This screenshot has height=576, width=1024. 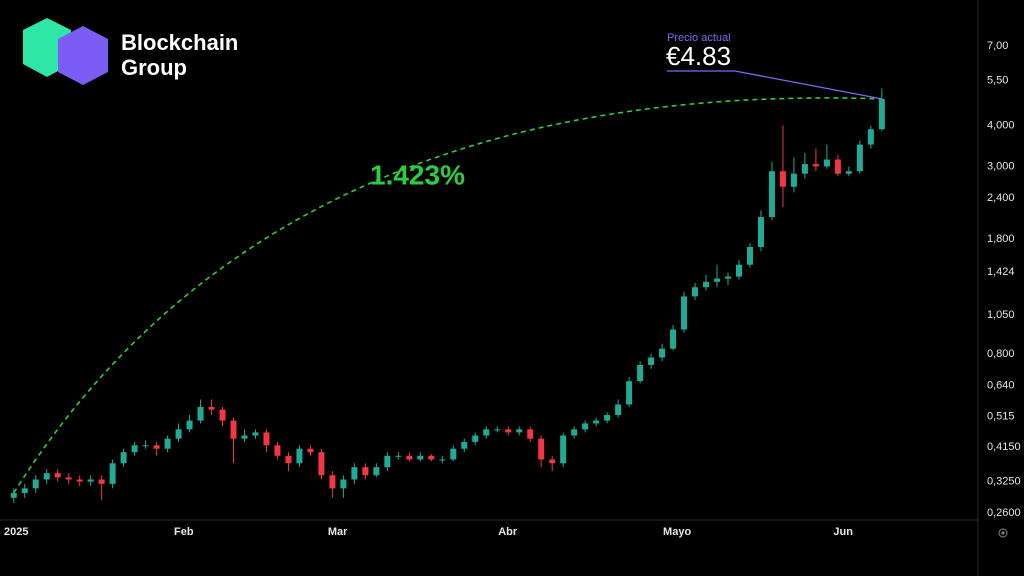 I want to click on y-tick-label: 0,515, so click(x=1001, y=416).